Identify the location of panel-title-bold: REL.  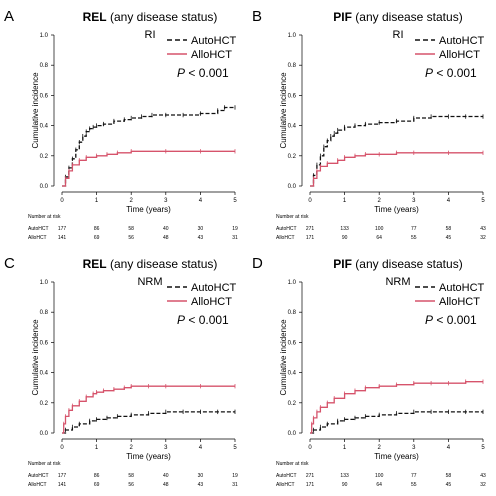
(95, 17).